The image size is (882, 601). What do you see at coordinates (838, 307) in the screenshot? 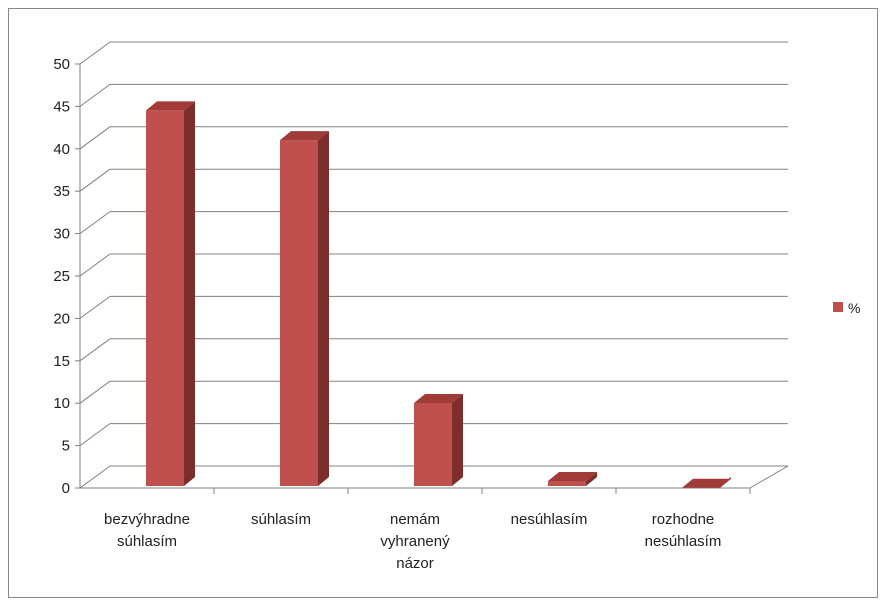
I see `legend-swatch` at bounding box center [838, 307].